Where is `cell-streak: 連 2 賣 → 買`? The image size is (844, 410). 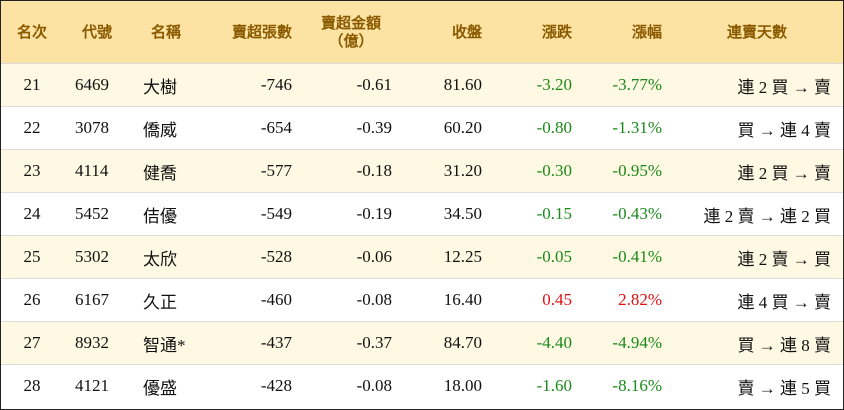 cell-streak: 連 2 賣 → 買 is located at coordinates (757, 257).